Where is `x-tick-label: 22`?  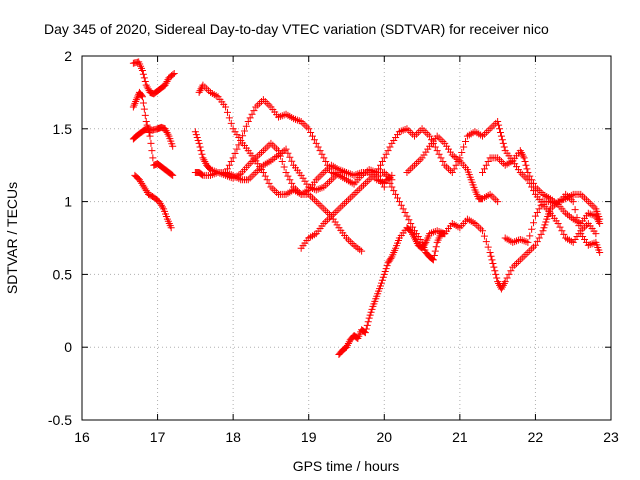
x-tick-label: 22 is located at coordinates (536, 437).